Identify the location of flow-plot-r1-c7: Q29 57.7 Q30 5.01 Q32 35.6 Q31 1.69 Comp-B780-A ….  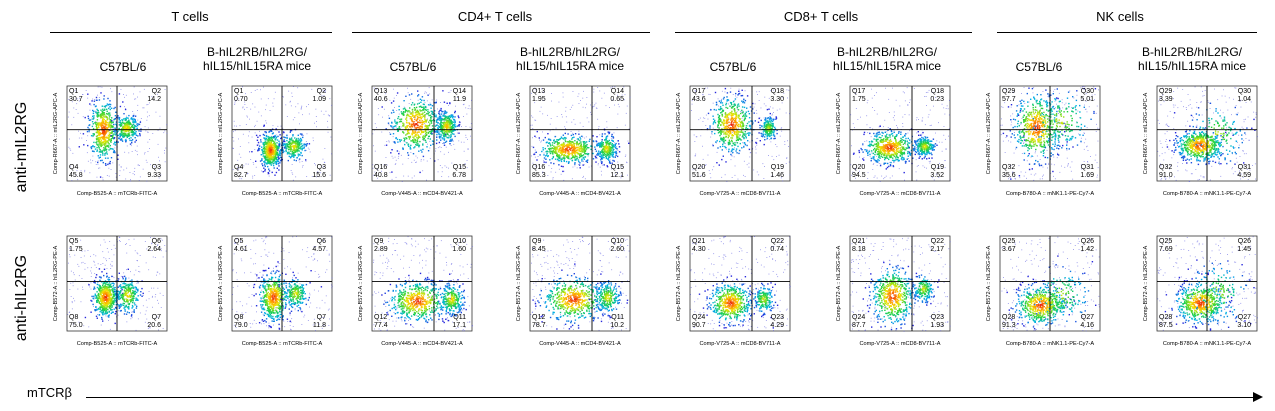
(1043, 141).